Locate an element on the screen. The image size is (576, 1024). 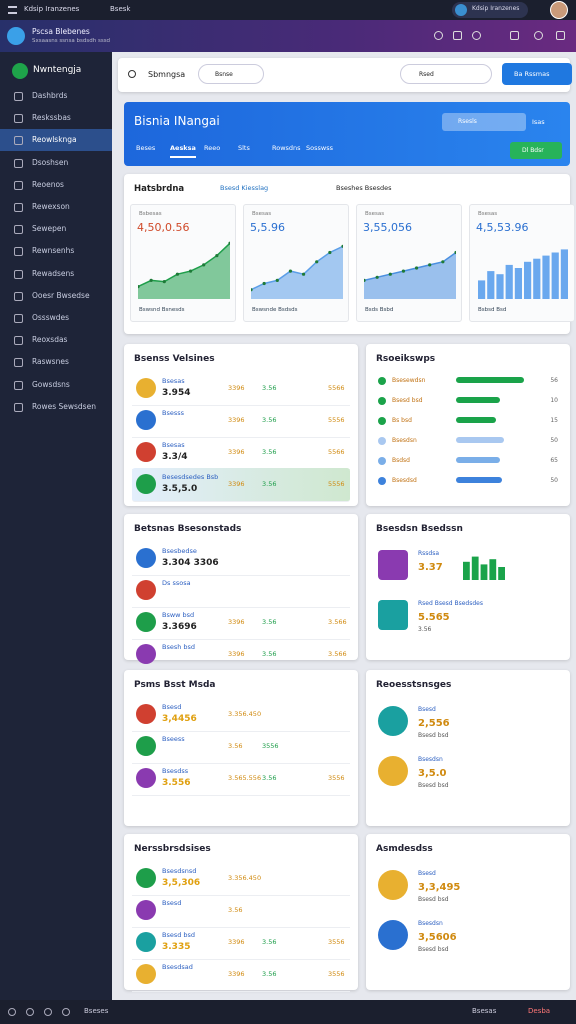
list-row: Bsesd 2,556 Bsesd bsd is located at coordinates (468, 723).